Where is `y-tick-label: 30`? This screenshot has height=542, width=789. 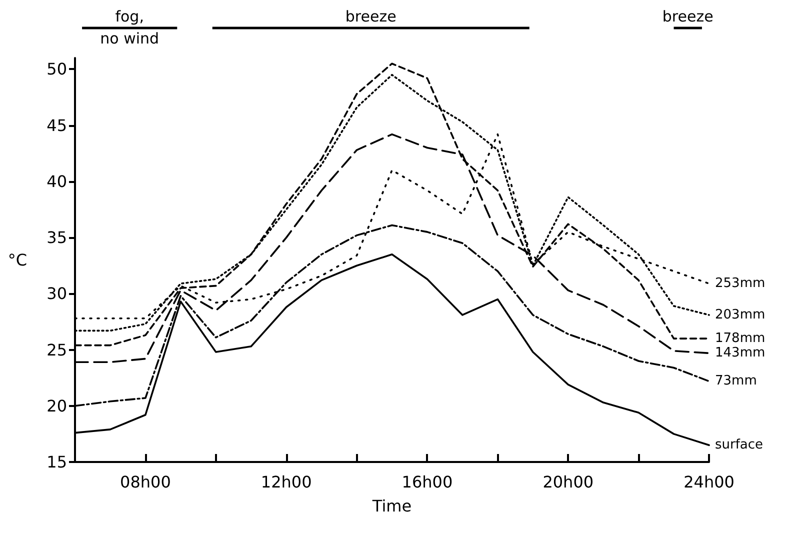
y-tick-label: 30 is located at coordinates (56, 294).